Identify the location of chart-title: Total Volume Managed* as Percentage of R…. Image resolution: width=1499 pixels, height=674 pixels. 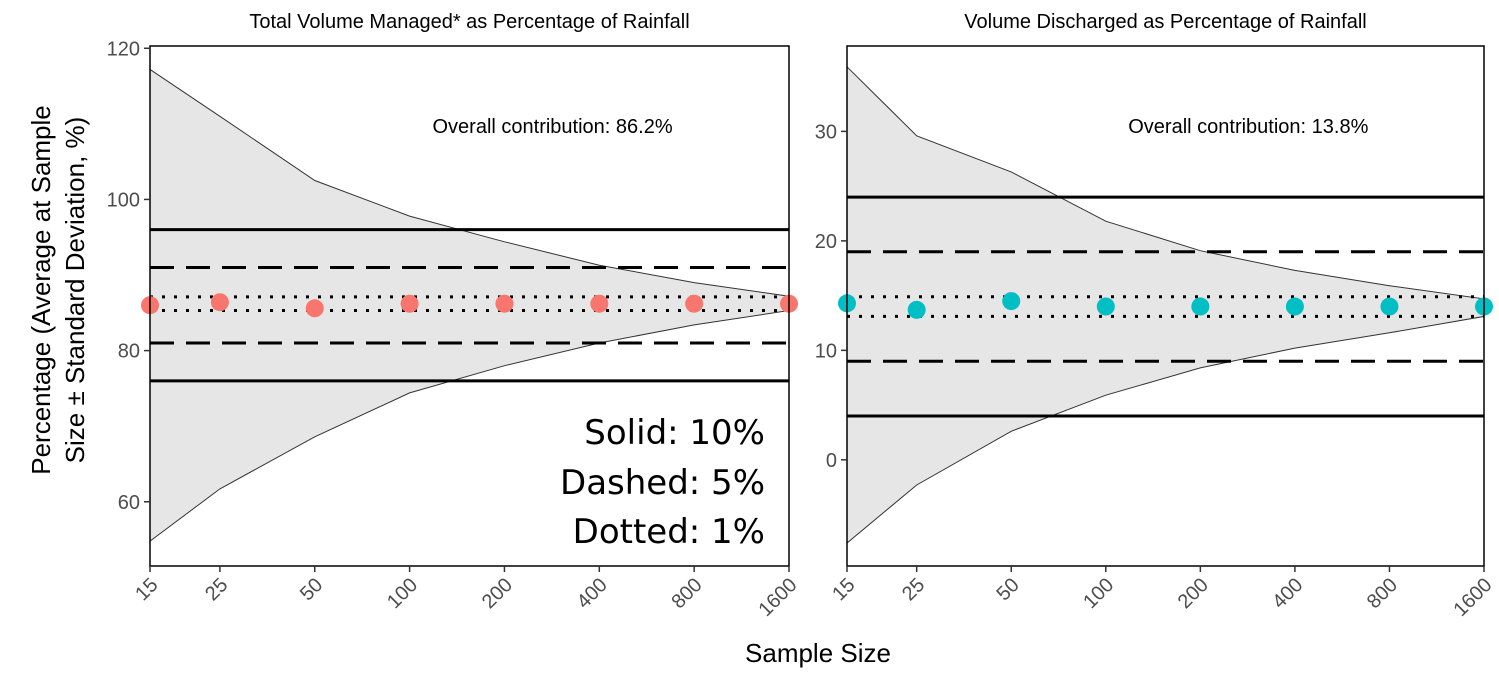
(469, 22).